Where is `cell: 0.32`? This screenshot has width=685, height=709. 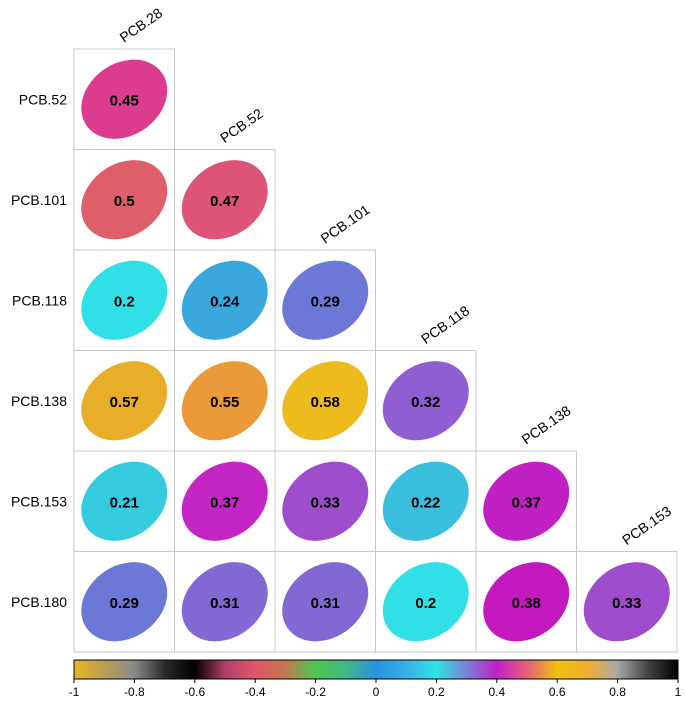 cell: 0.32 is located at coordinates (426, 401).